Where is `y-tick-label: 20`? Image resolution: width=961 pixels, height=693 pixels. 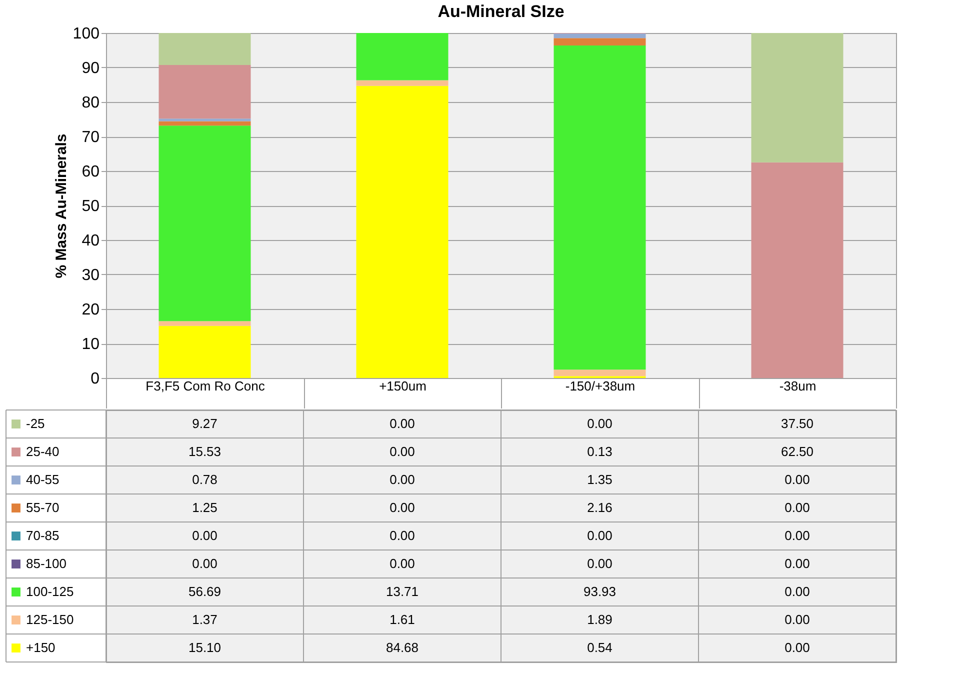
y-tick-label: 20 is located at coordinates (91, 310).